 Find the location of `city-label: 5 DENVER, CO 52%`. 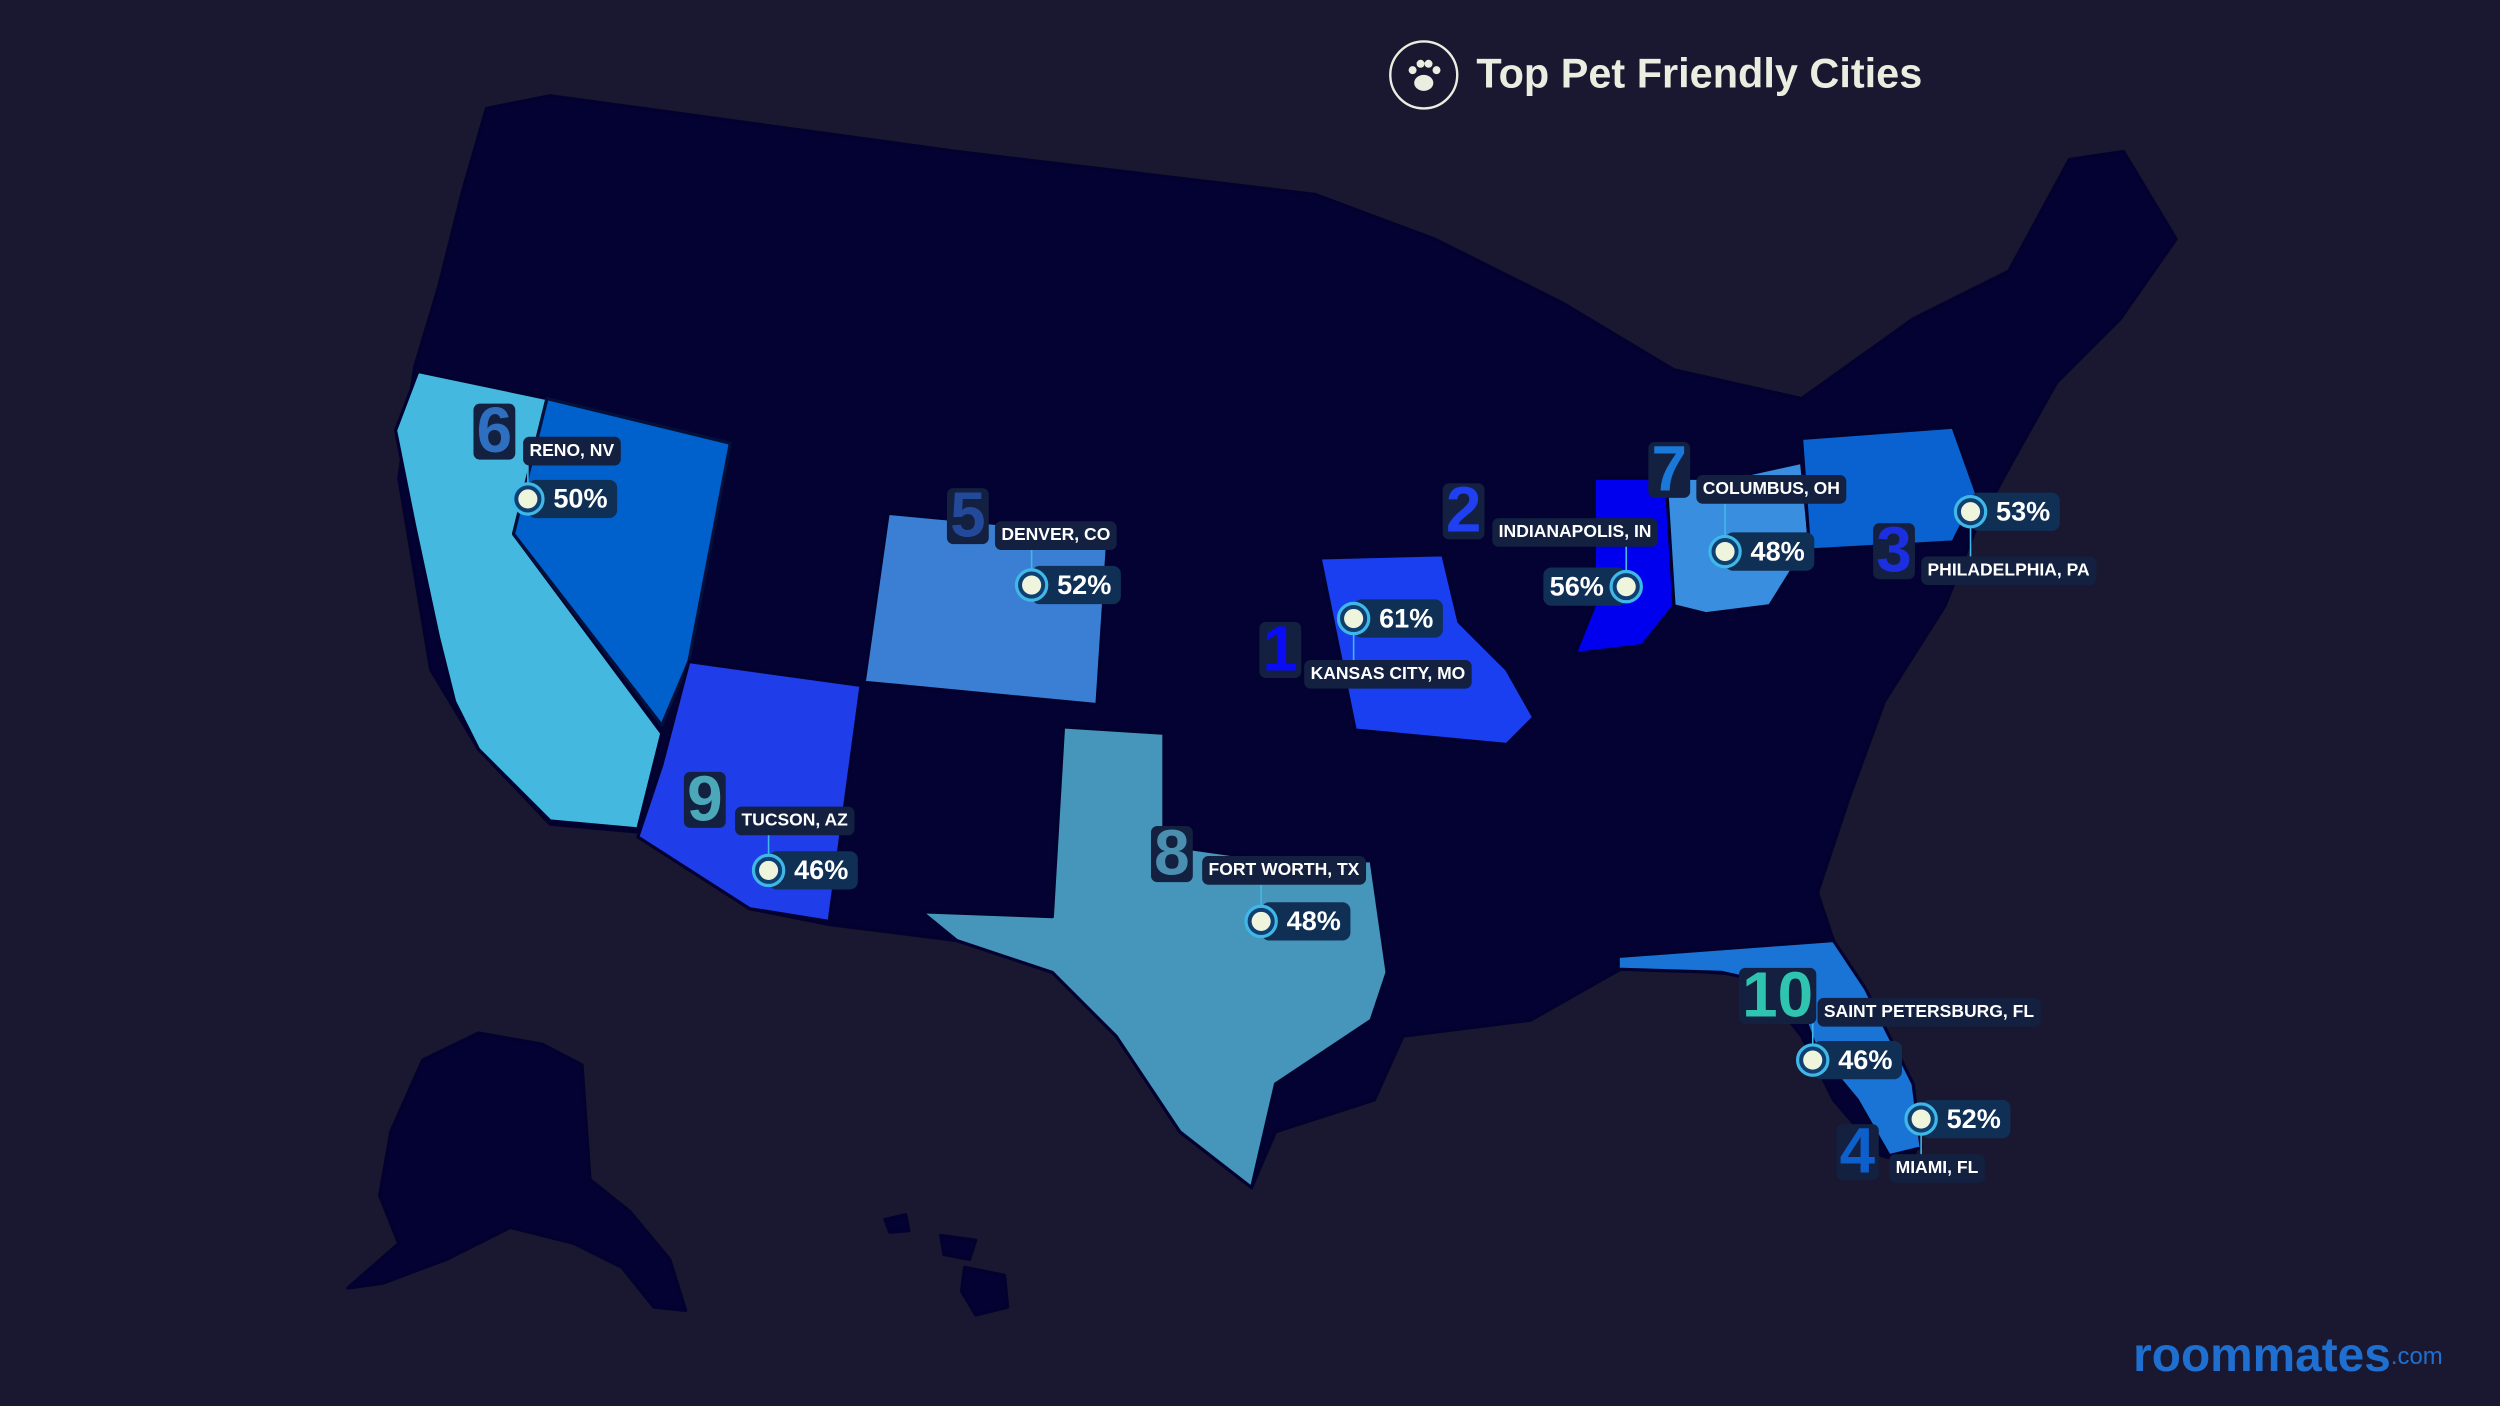

city-label: 5 DENVER, CO 52% is located at coordinates (1033, 542).